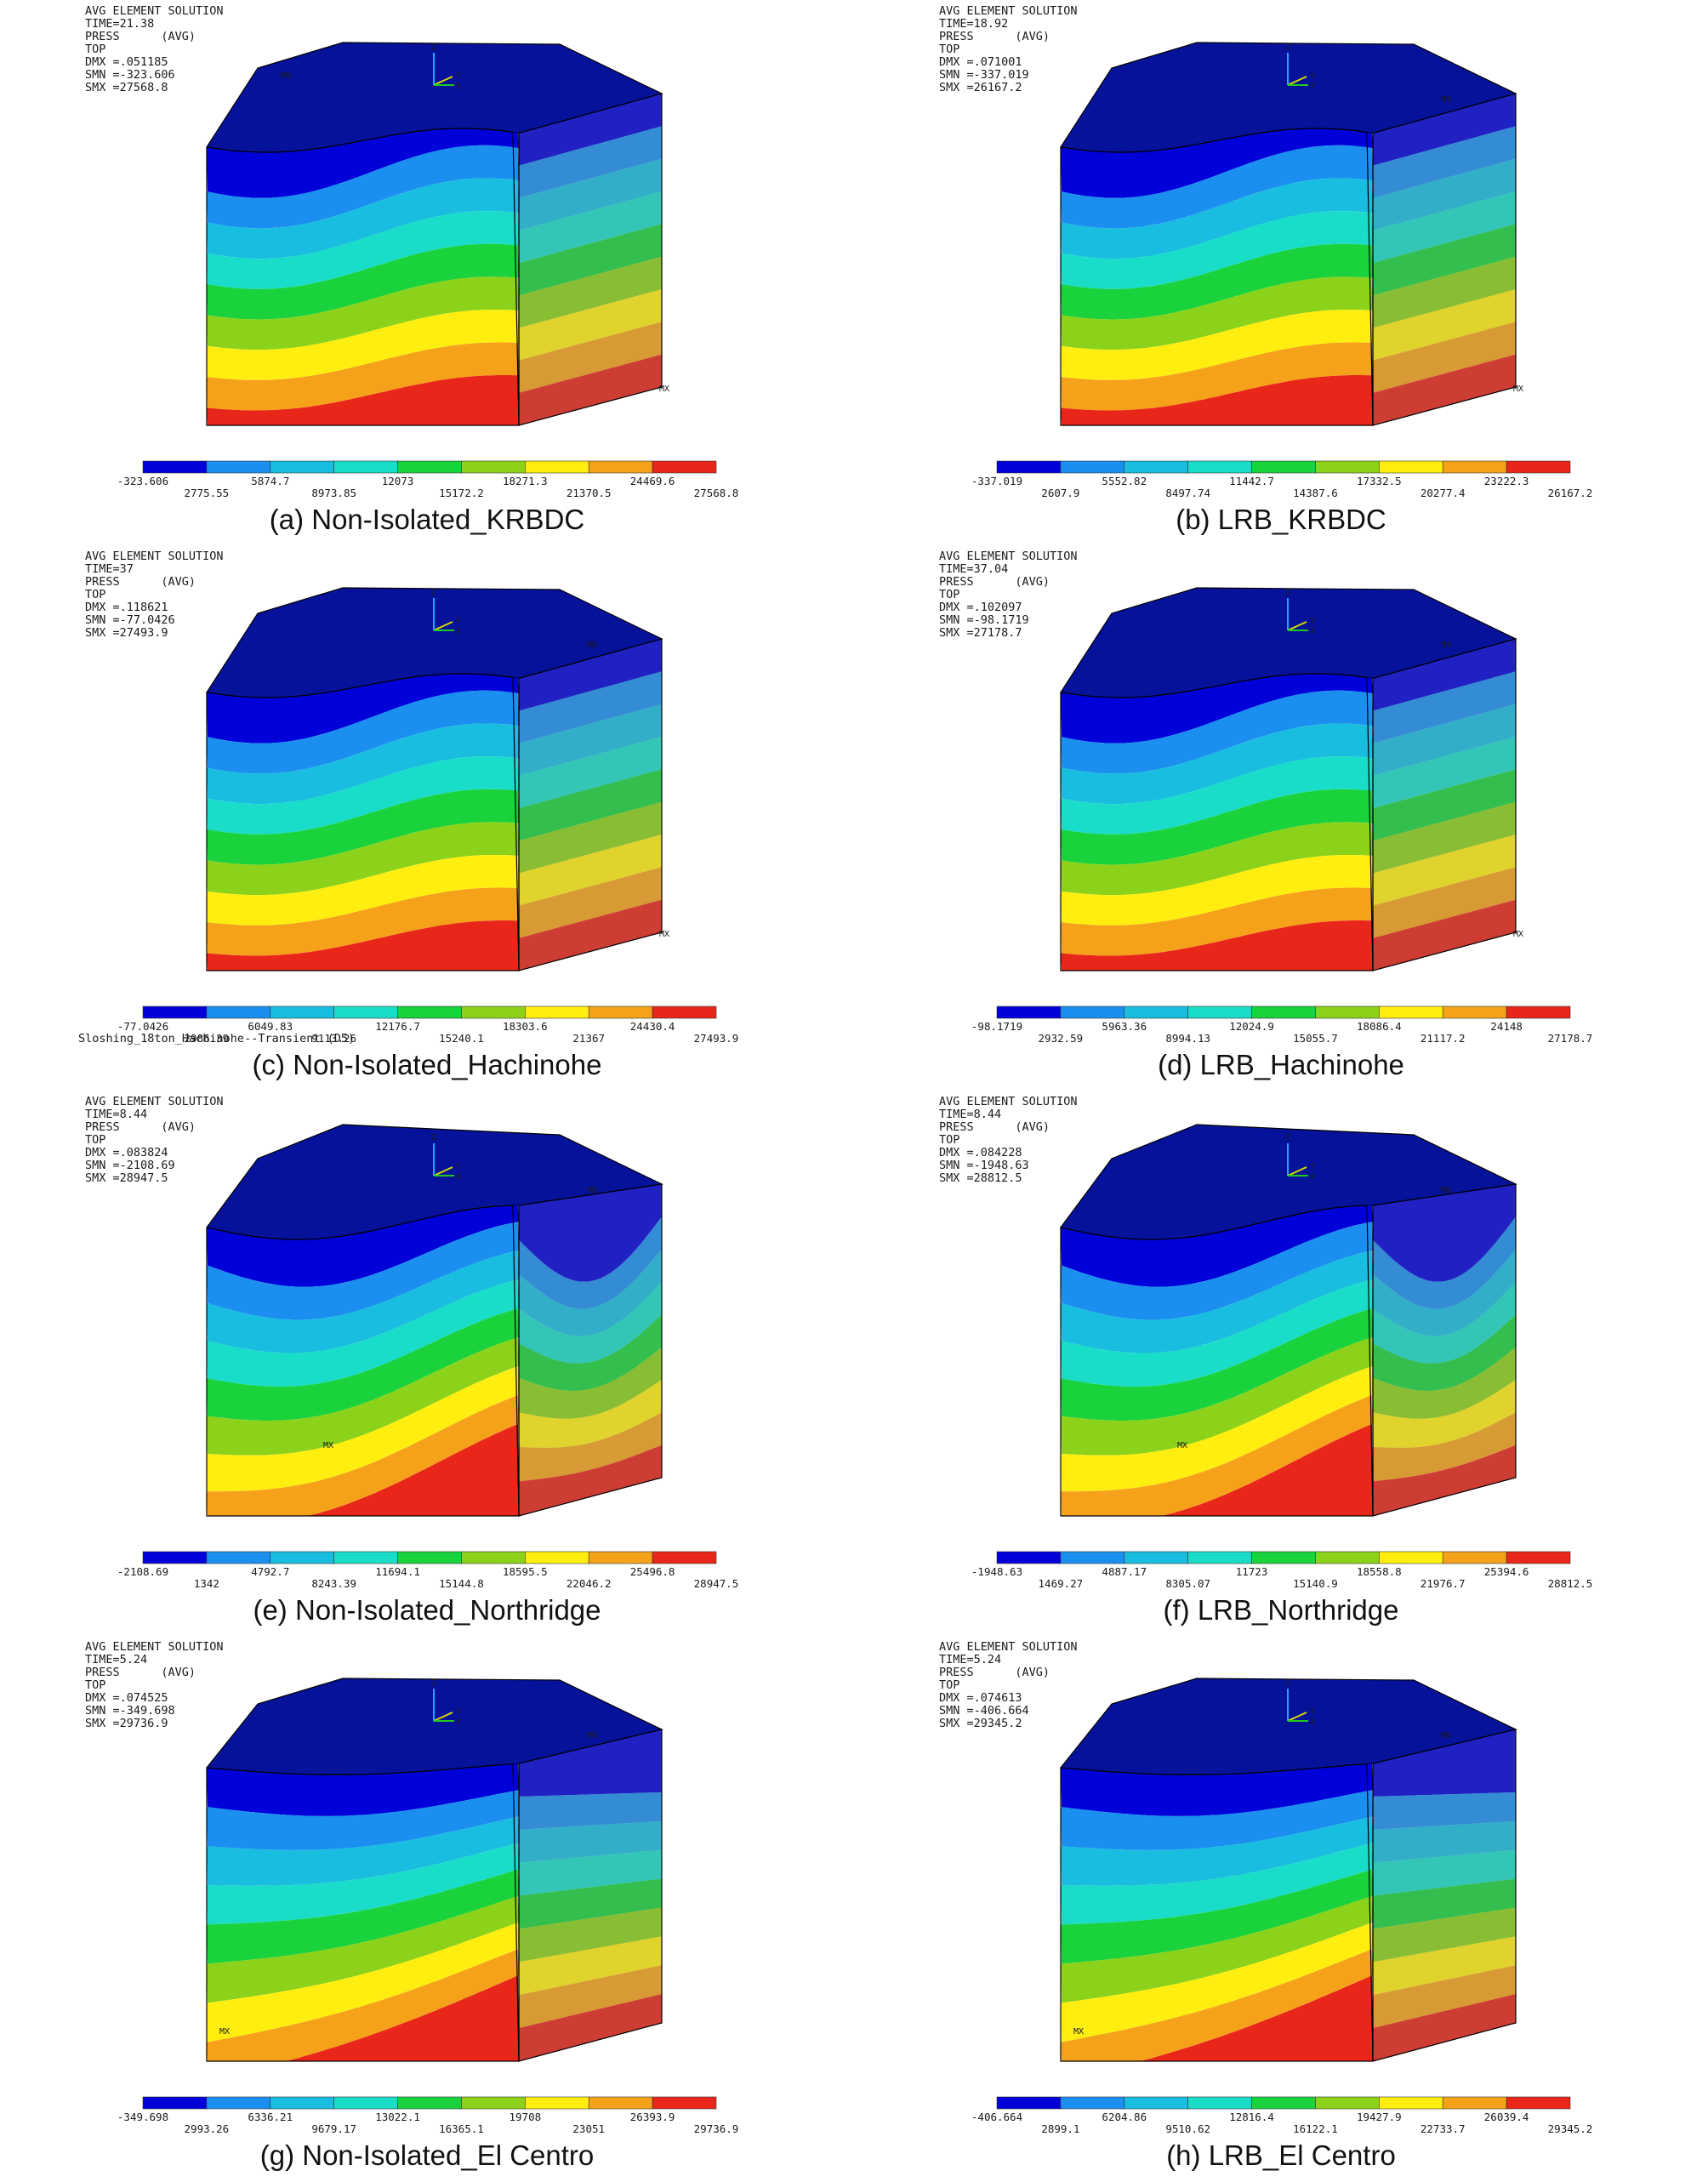 The image size is (1708, 2182). What do you see at coordinates (1251, 2117) in the screenshot?
I see `legend-tick-label: 12816.4` at bounding box center [1251, 2117].